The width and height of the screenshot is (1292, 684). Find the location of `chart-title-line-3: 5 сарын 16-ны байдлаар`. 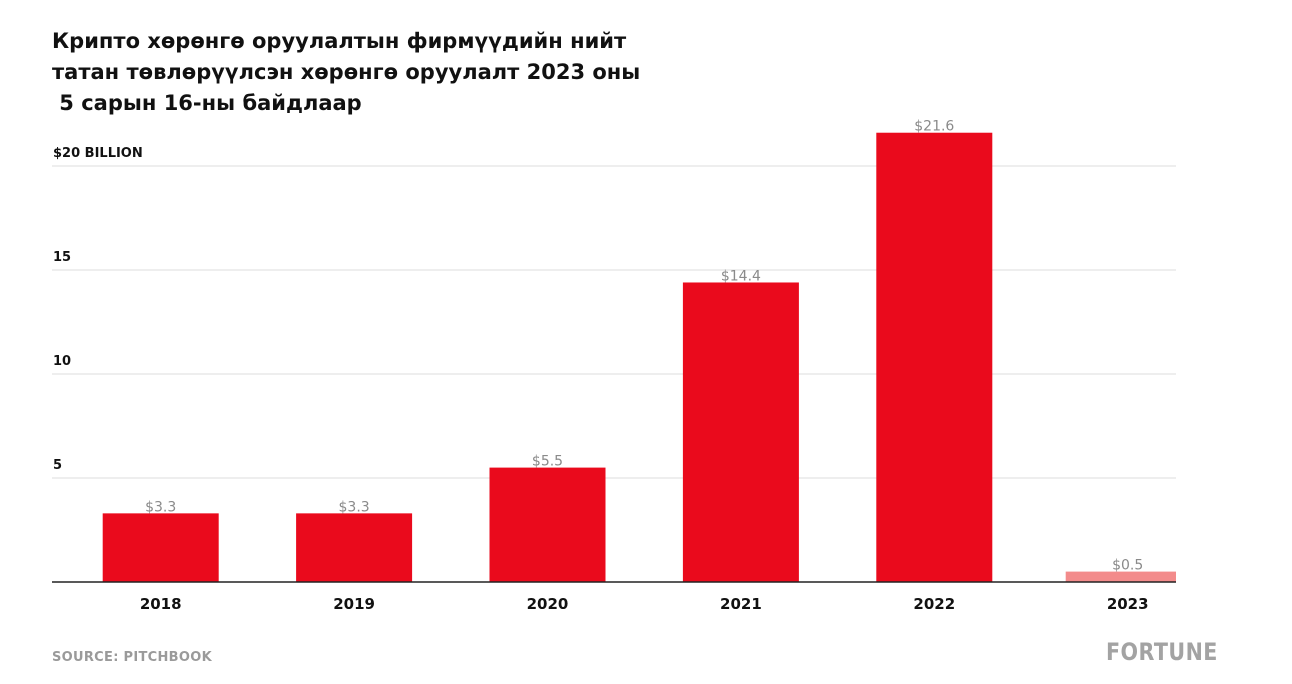

chart-title-line-3: 5 сарын 16-ны байдлаар is located at coordinates (207, 103).